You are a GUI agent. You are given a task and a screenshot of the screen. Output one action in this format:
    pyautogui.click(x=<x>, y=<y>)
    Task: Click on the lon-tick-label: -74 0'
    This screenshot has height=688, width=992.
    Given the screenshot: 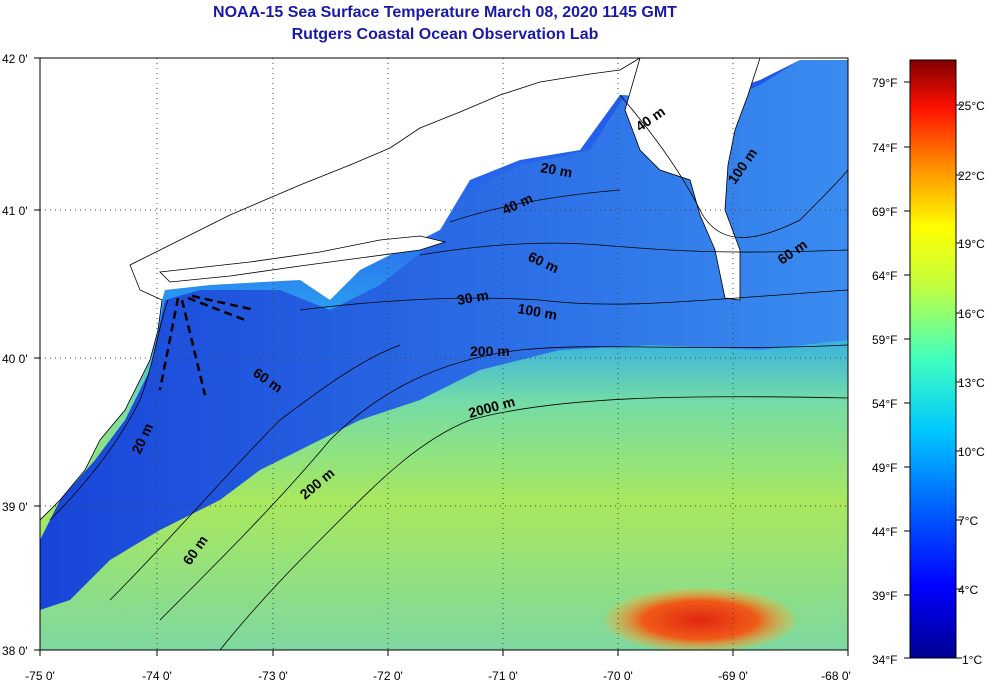 What is the action you would take?
    pyautogui.click(x=157, y=676)
    